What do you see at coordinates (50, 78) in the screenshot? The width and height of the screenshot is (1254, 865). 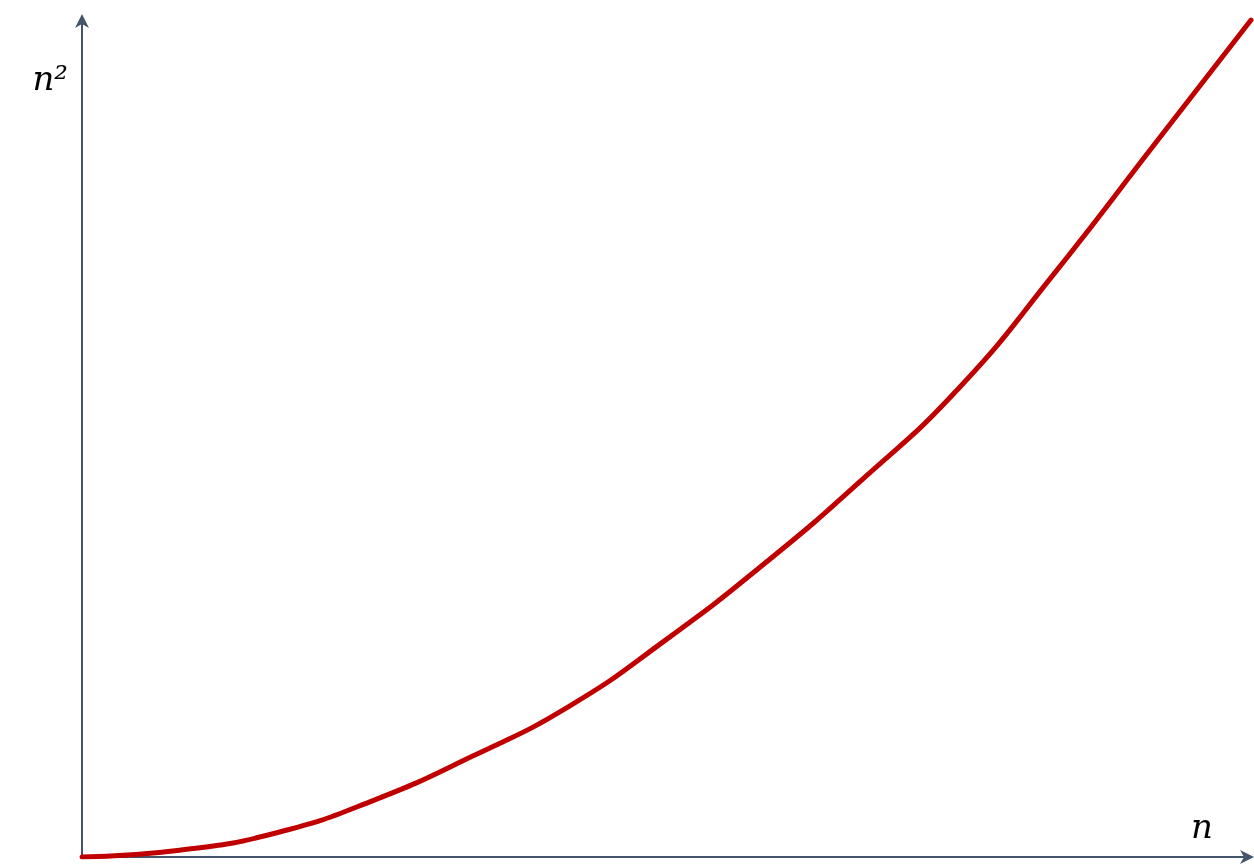 I see `y-axis-title: n²` at bounding box center [50, 78].